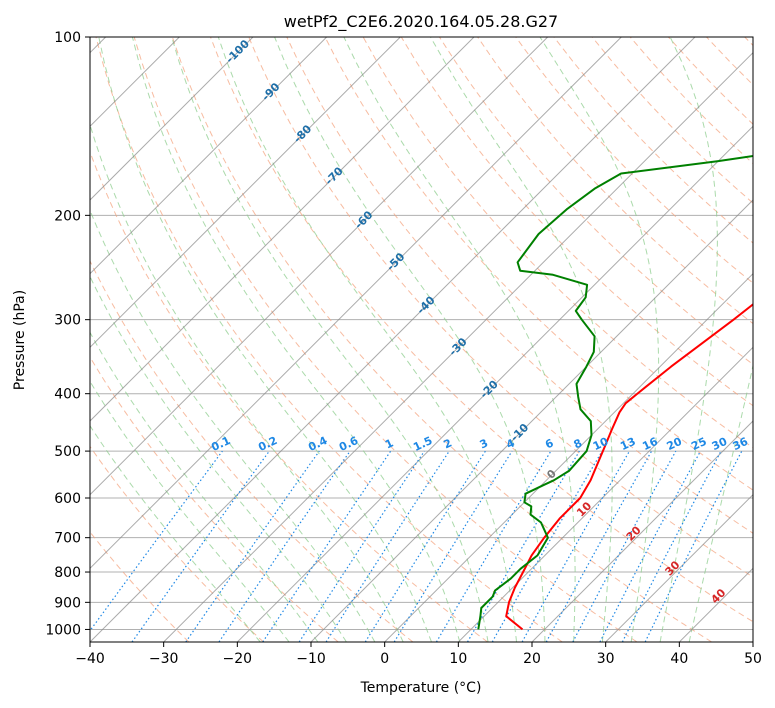 The height and width of the screenshot is (708, 775). What do you see at coordinates (67, 573) in the screenshot?
I see `y-tick-label: 800` at bounding box center [67, 573].